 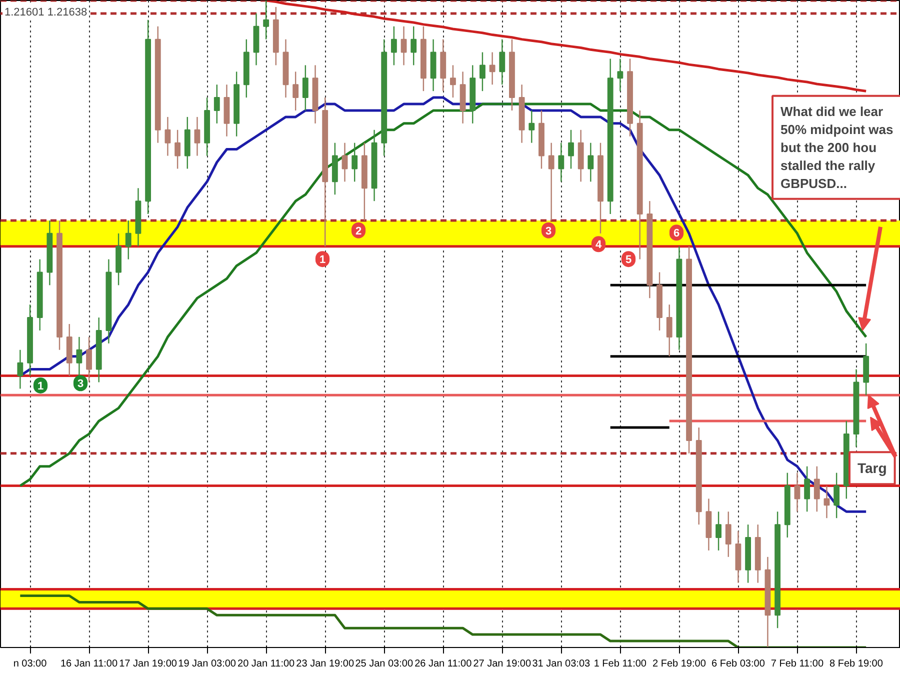 What do you see at coordinates (739, 664) in the screenshot?
I see `x-tick-label: 6 Feb 03:00` at bounding box center [739, 664].